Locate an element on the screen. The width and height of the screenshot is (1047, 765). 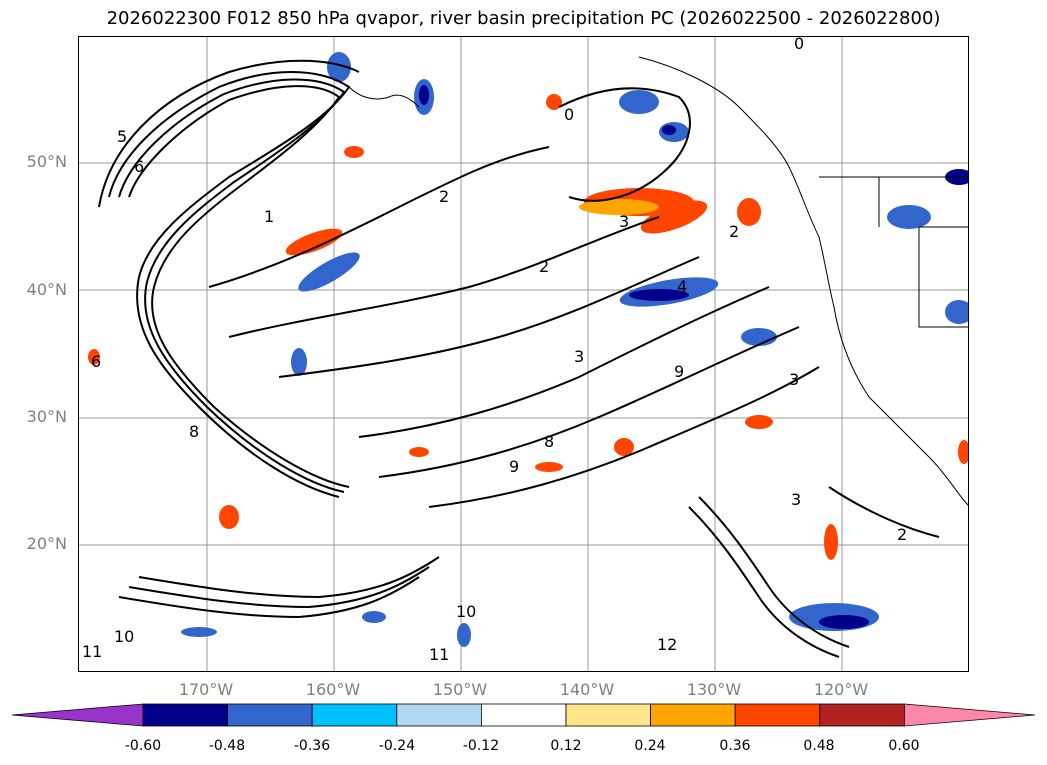
colorbar-extend-low is located at coordinates (77, 715).